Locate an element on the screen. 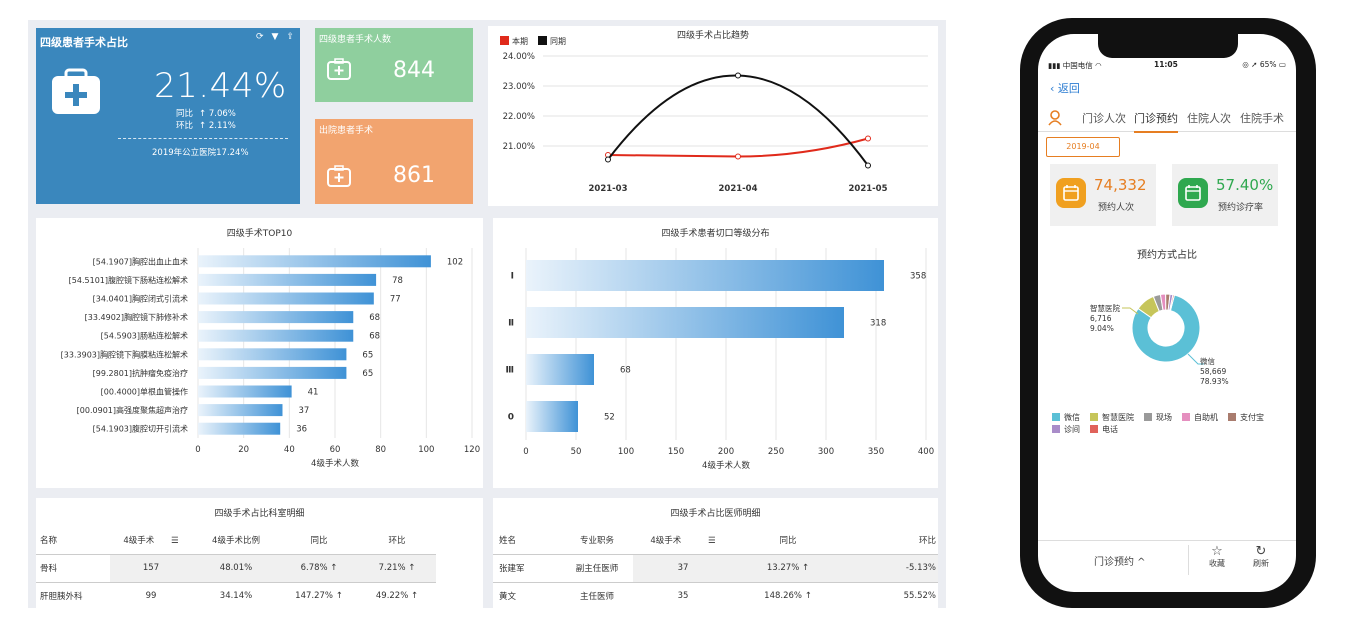  col-name: 姓名 is located at coordinates (508, 540).